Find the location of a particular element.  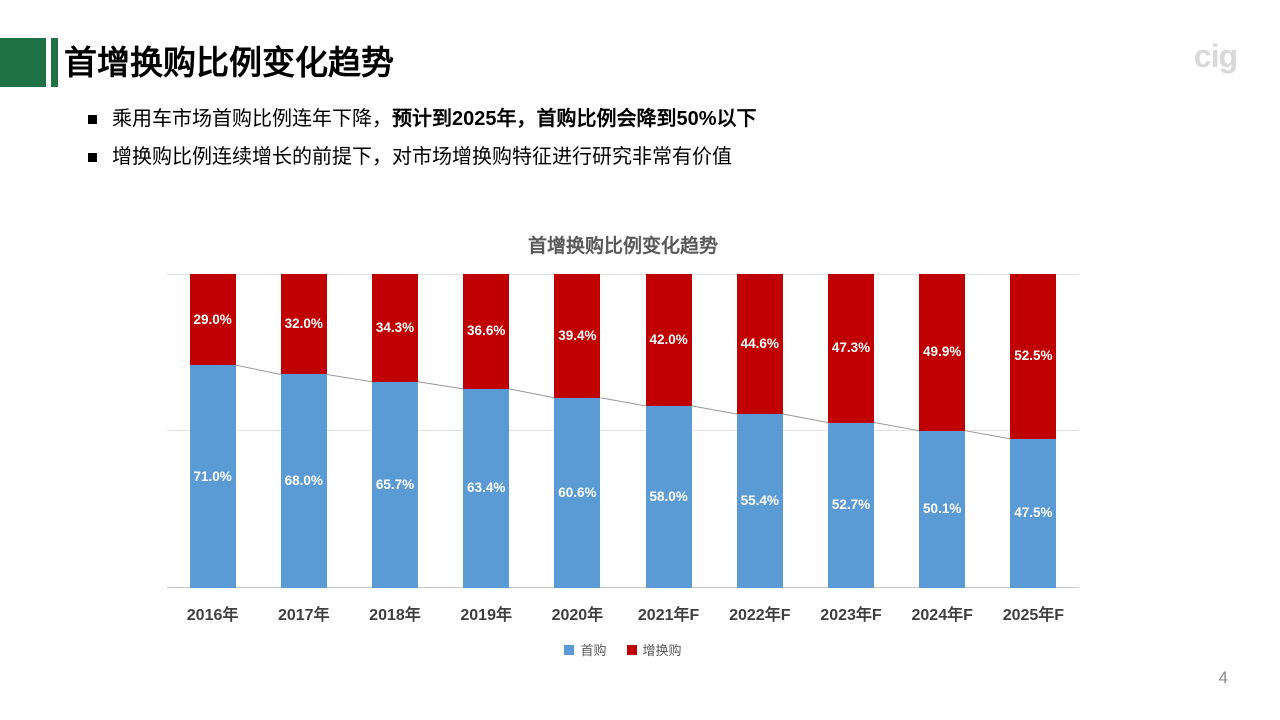

value-label-trade-up-2019年: 36.6% is located at coordinates (486, 331).